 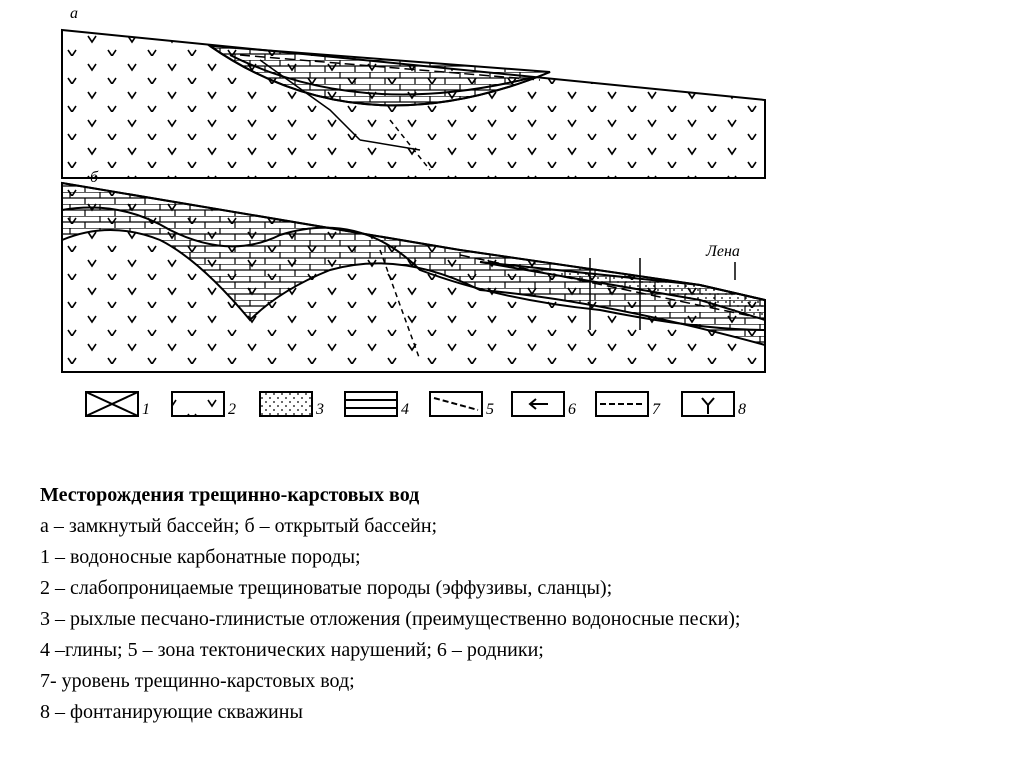 I want to click on legend-number: 3, so click(x=319, y=409).